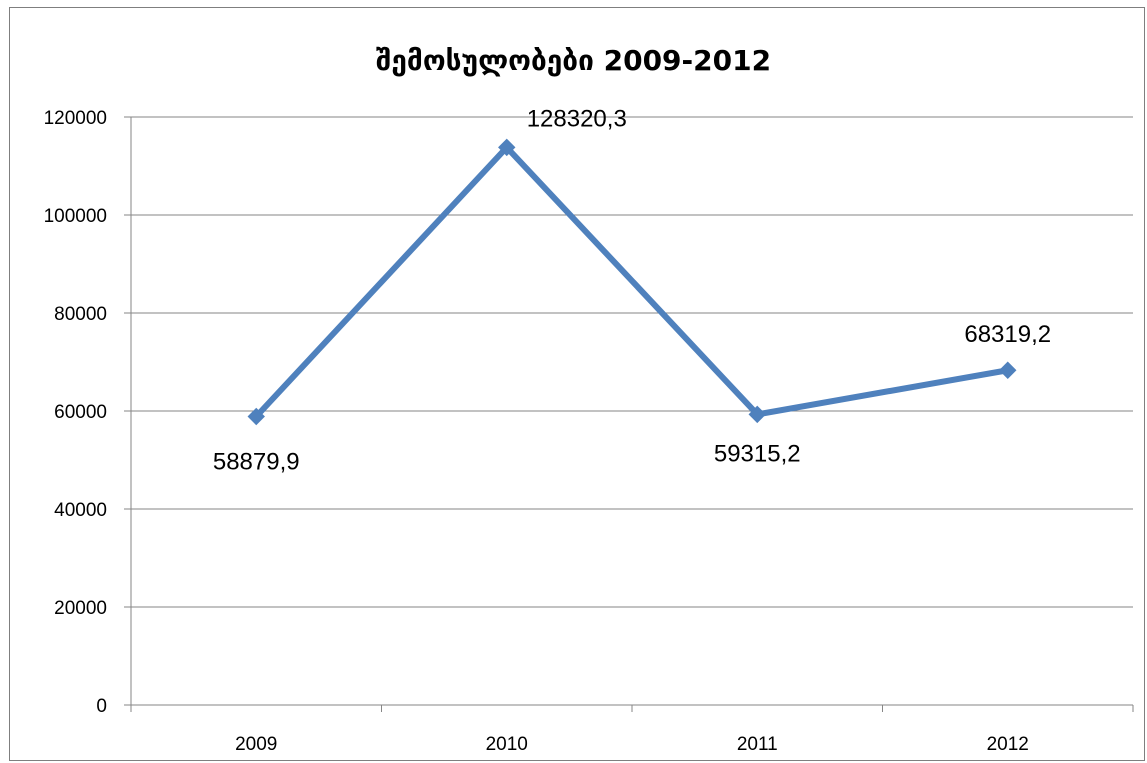 This screenshot has height=763, width=1147. What do you see at coordinates (573, 60) in the screenshot?
I see `chart-title: შემოსულობები 2009-2012` at bounding box center [573, 60].